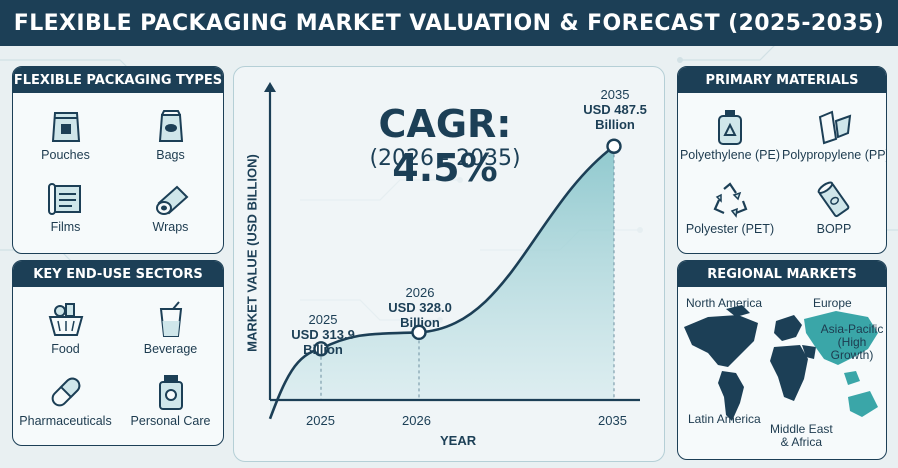 This screenshot has height=468, width=898. What do you see at coordinates (615, 124) in the screenshot?
I see `point-label-2035-unit: Billion` at bounding box center [615, 124].